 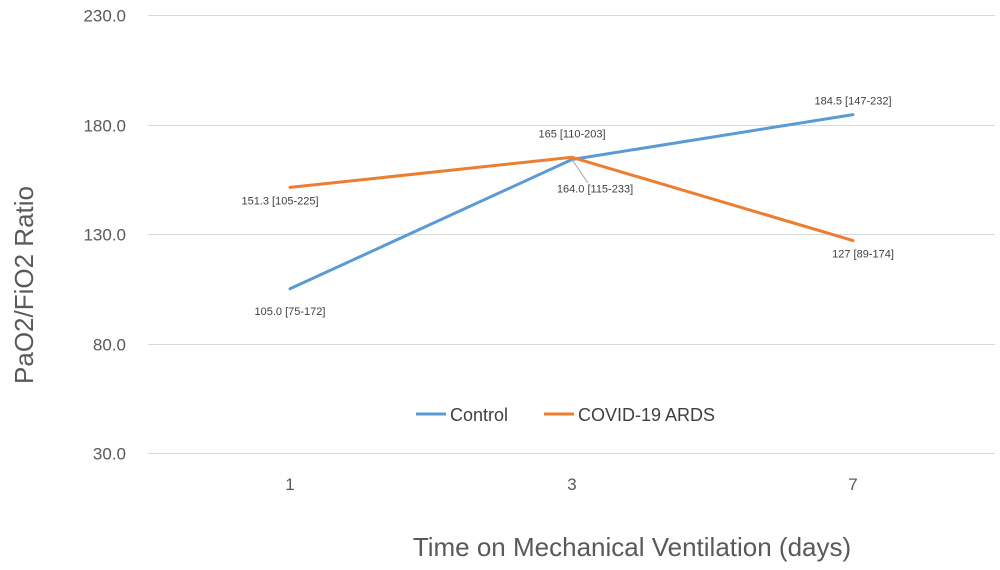 What do you see at coordinates (863, 255) in the screenshot?
I see `data-label: 127 [89-174]` at bounding box center [863, 255].